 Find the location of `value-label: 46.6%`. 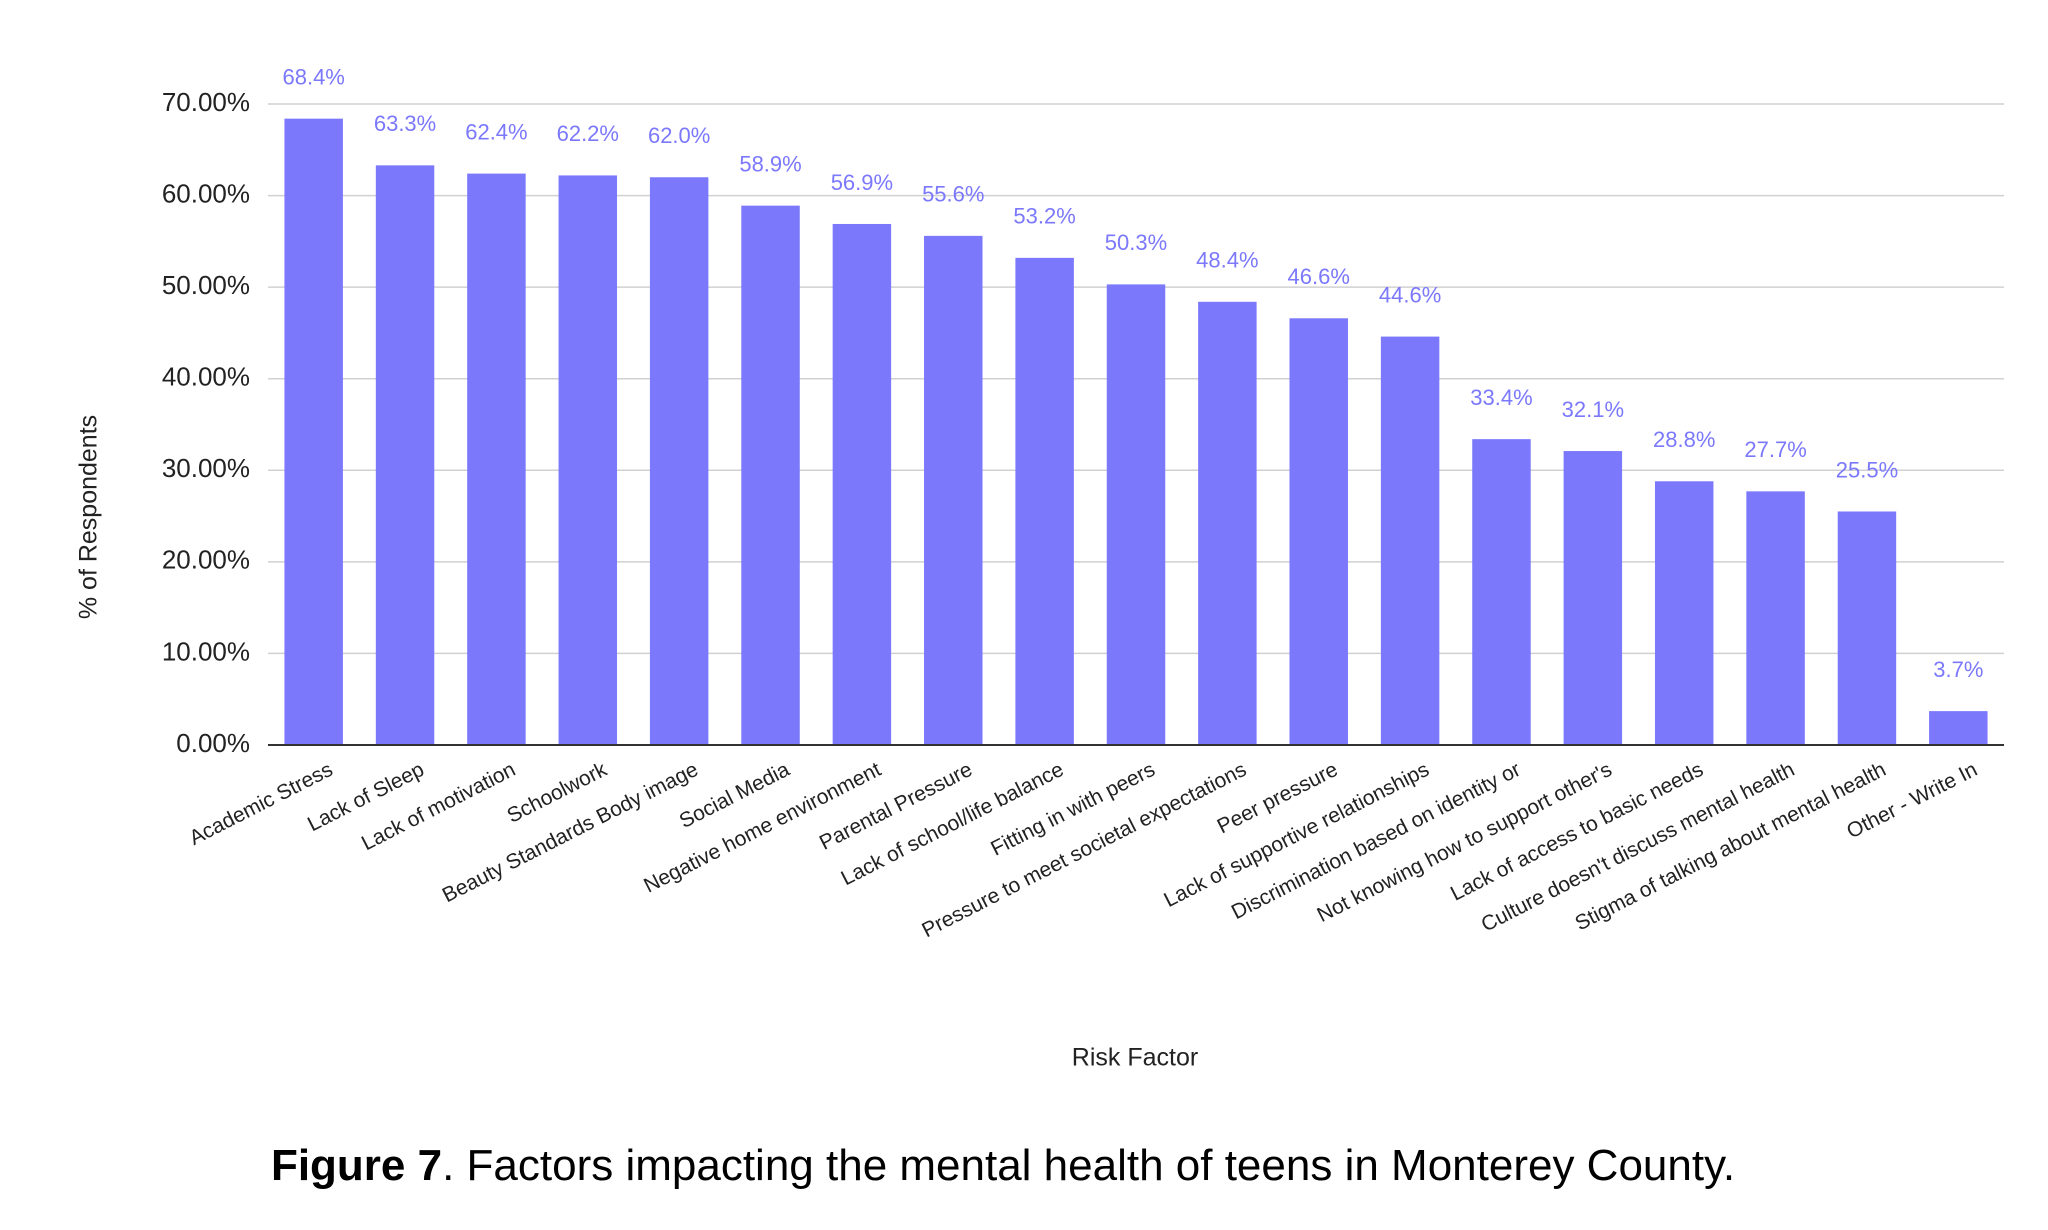

value-label: 46.6% is located at coordinates (1319, 276).